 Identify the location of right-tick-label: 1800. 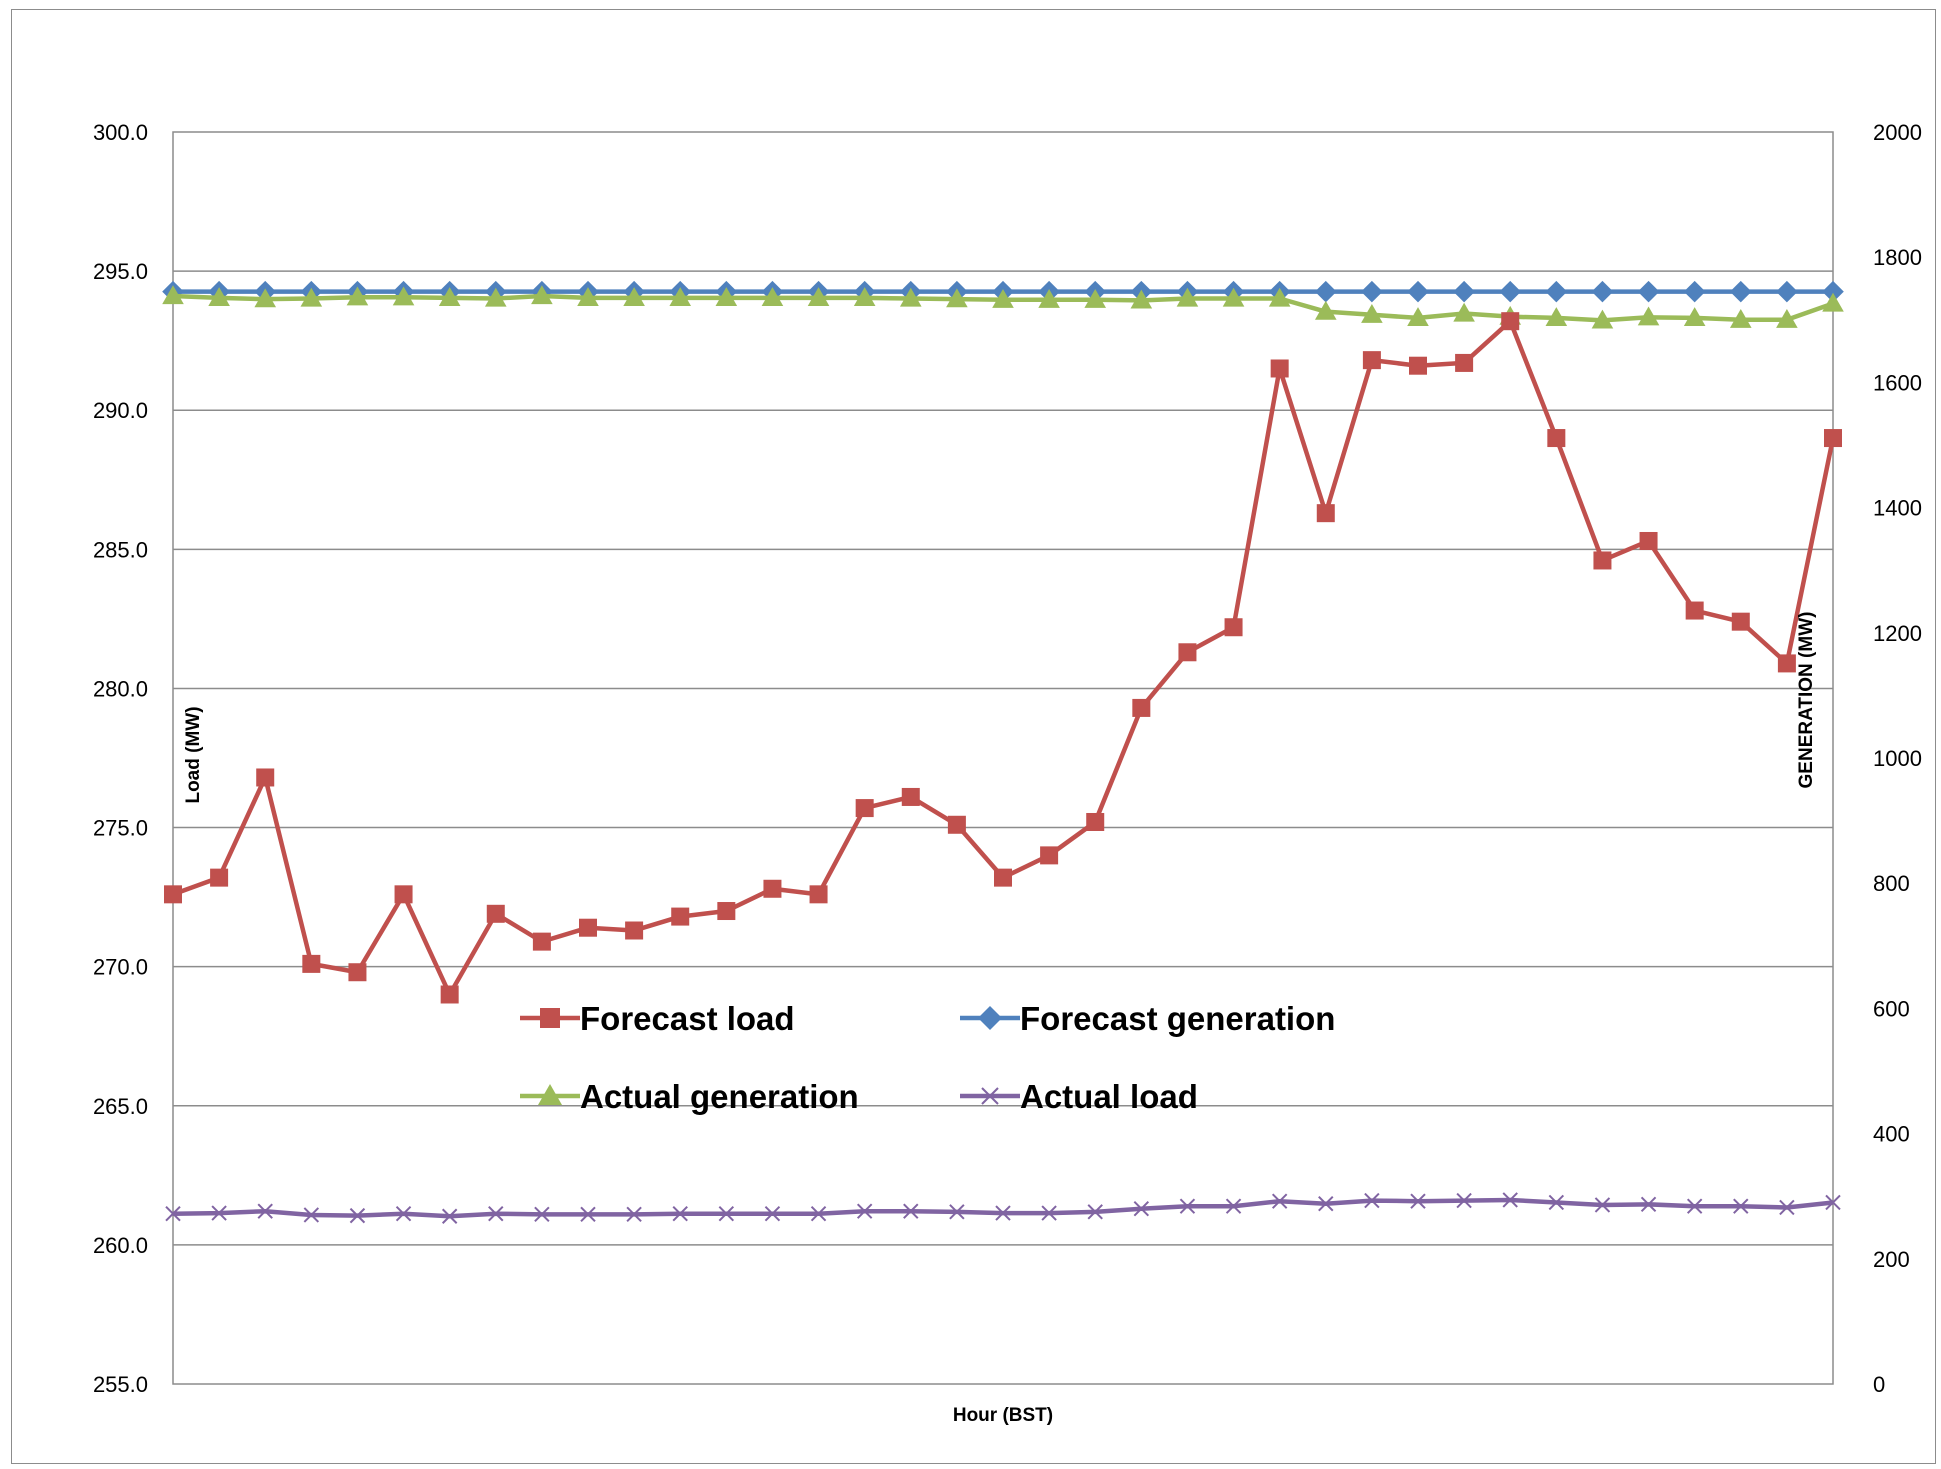
(1897, 257).